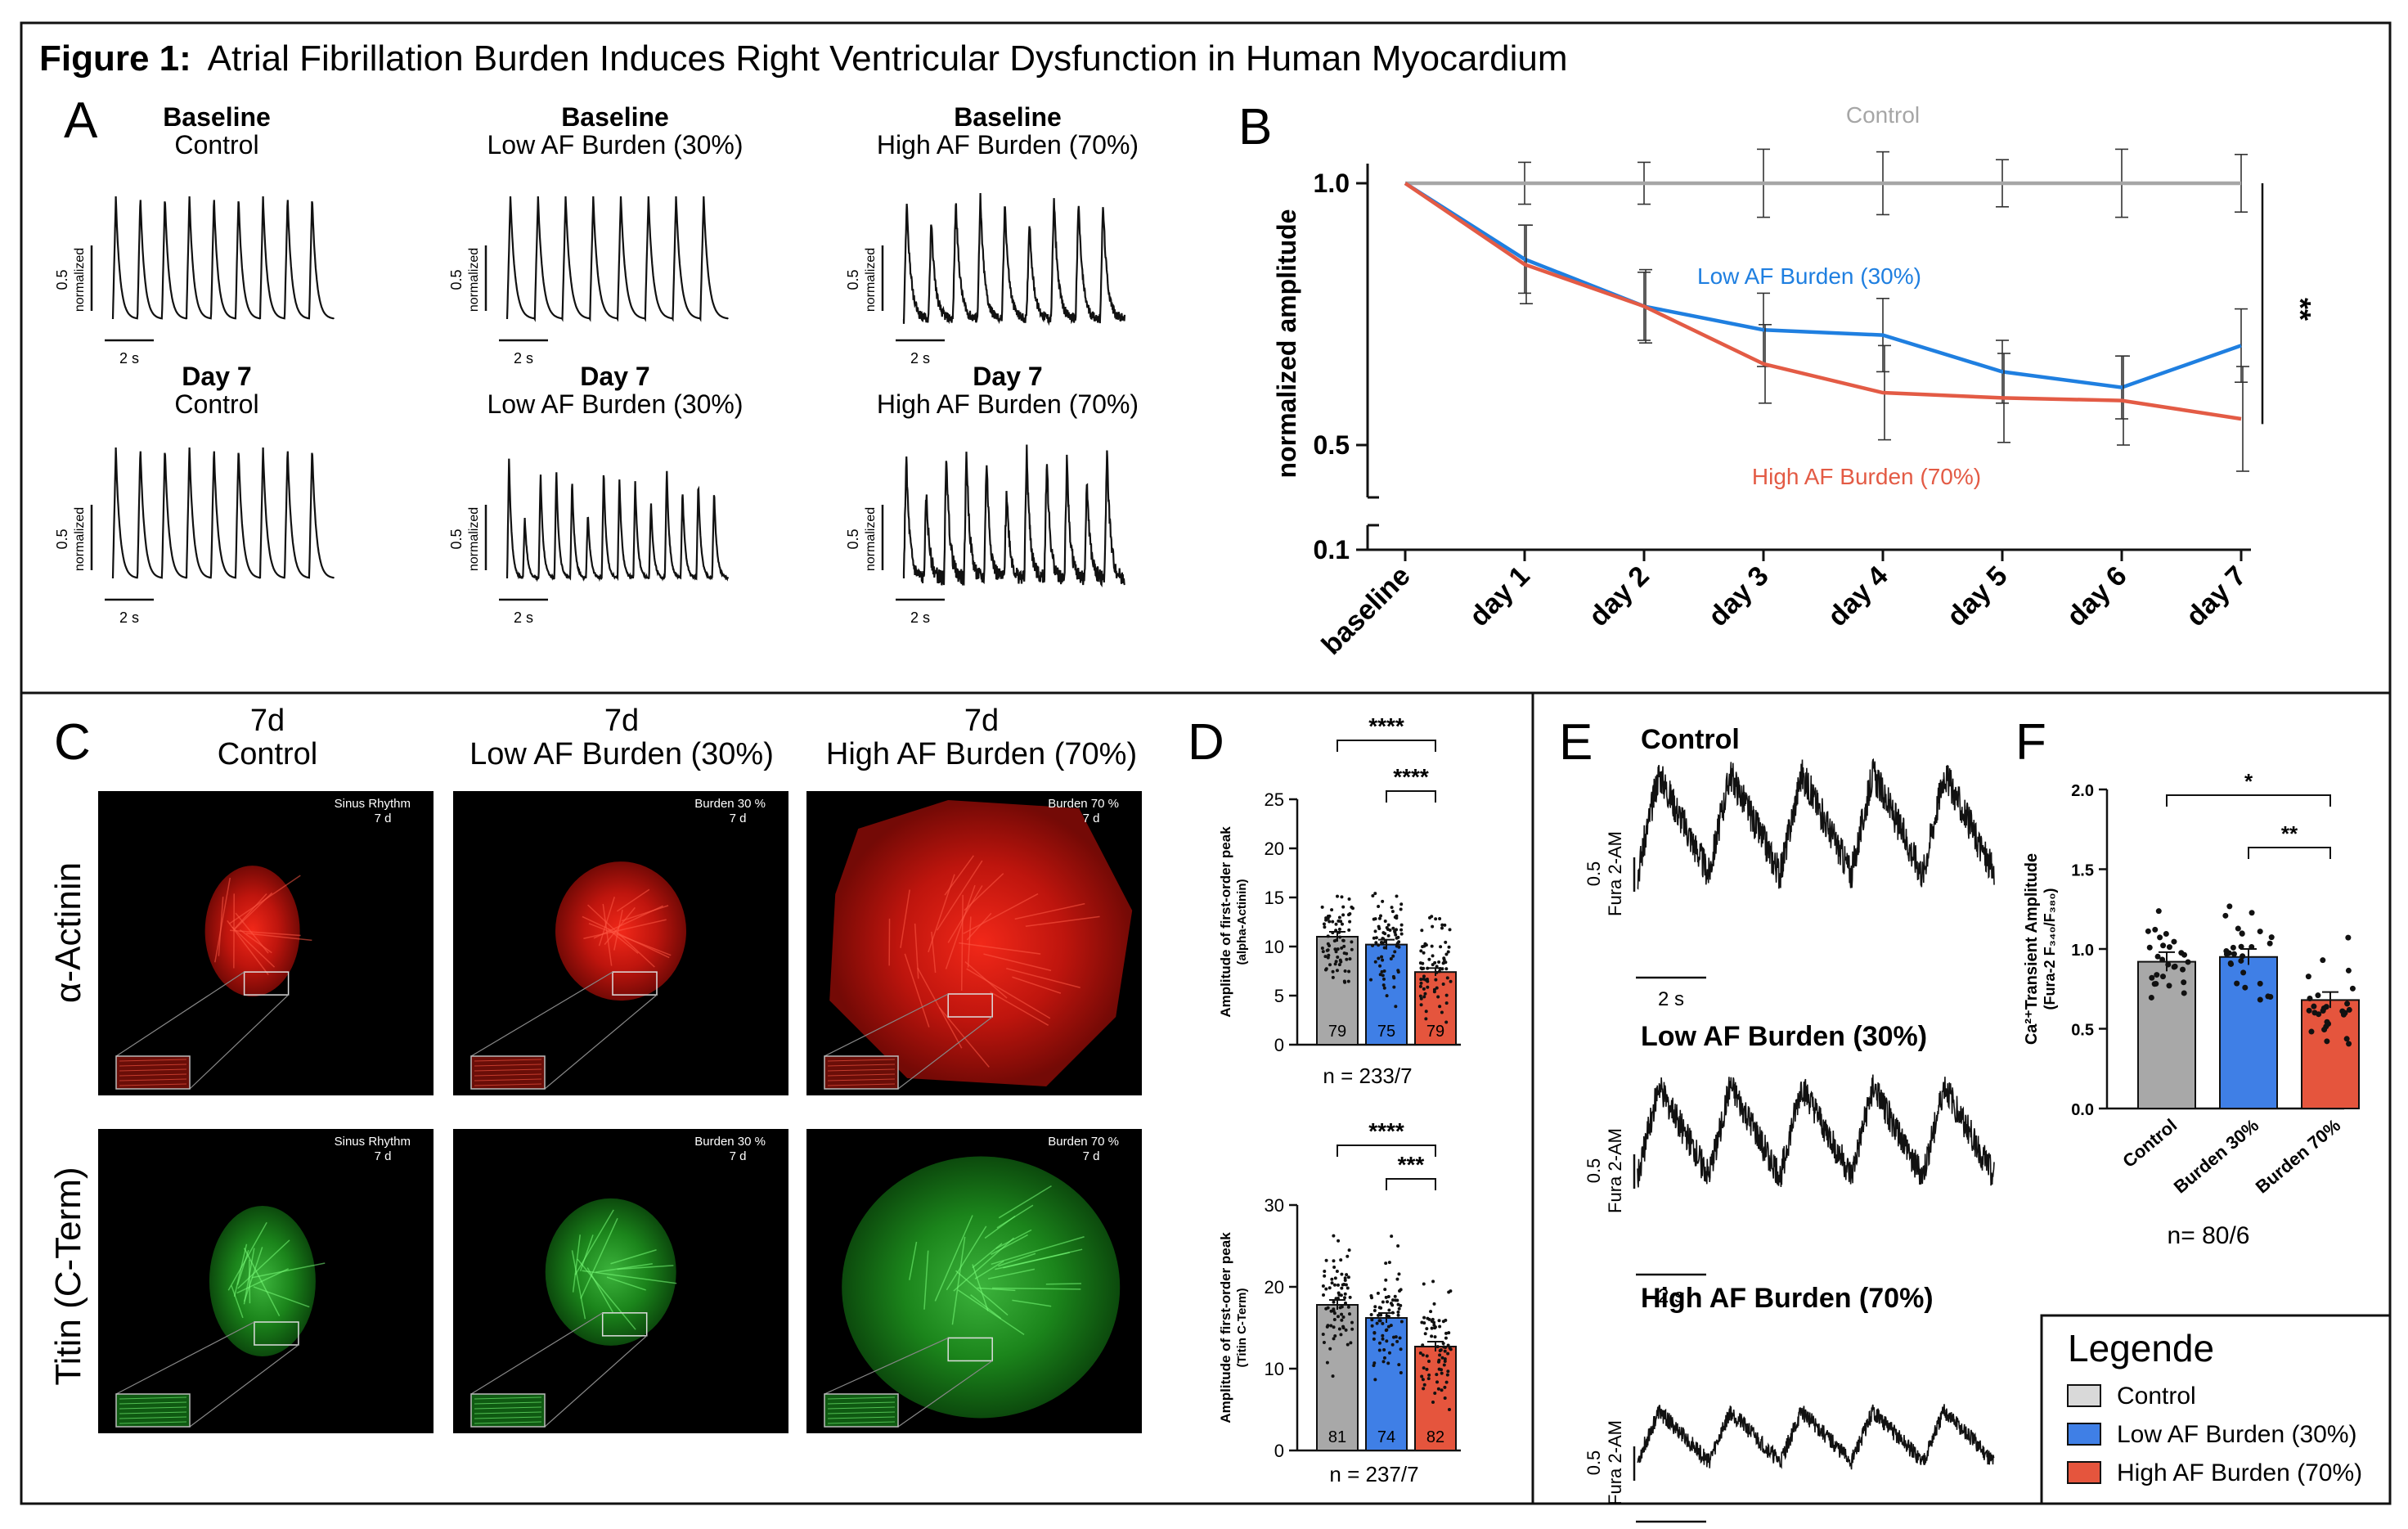 The image size is (2408, 1529). I want to click on panel-a-trace-0-title-bold: Baseline, so click(217, 117).